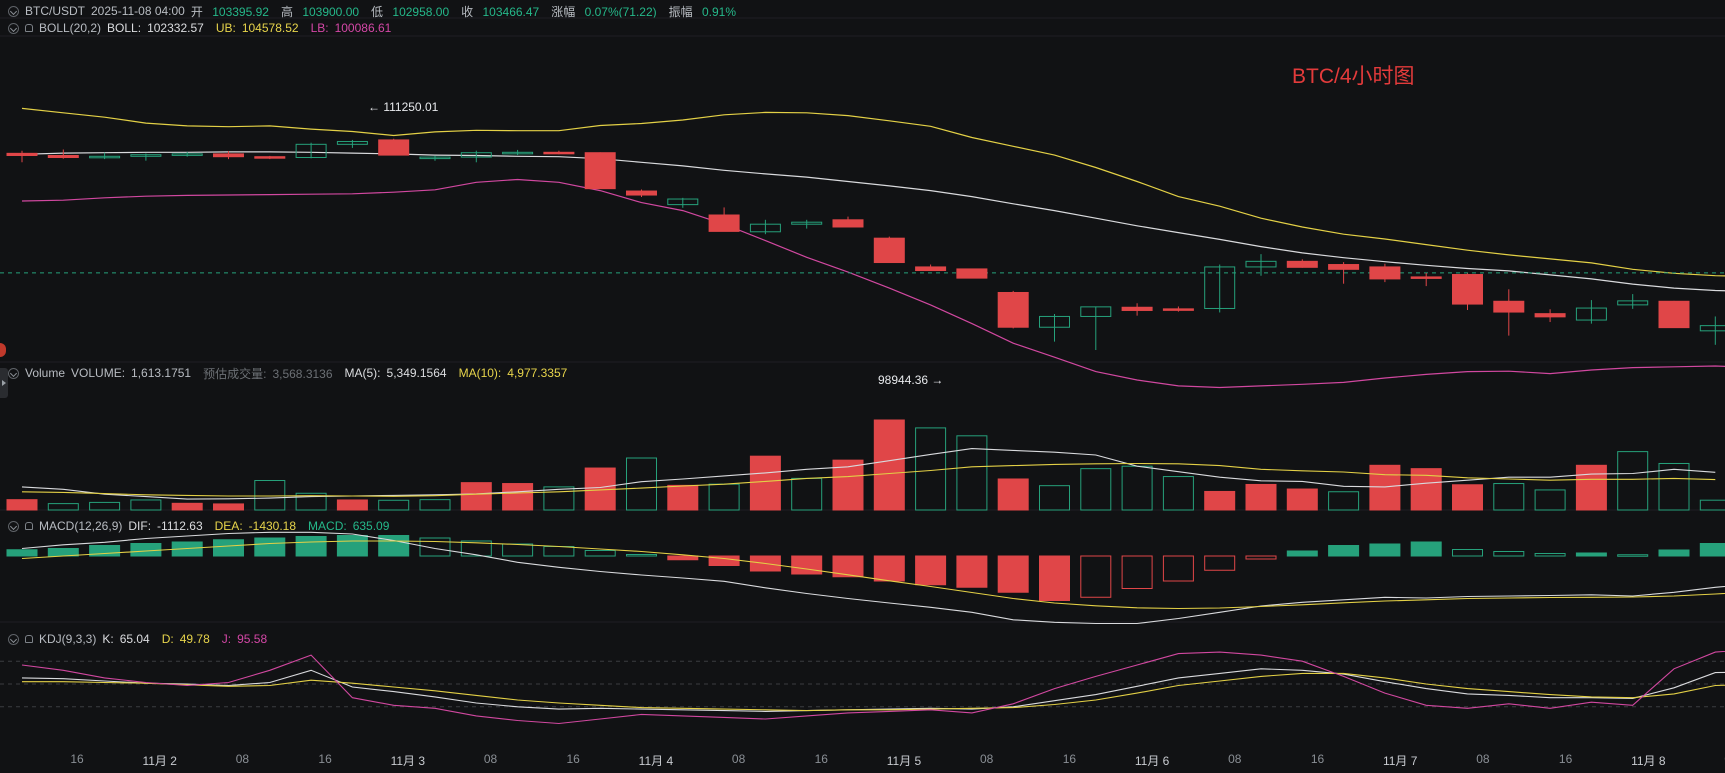 The width and height of the screenshot is (1725, 773). What do you see at coordinates (159, 761) in the screenshot?
I see `x-axis-day-label: 11月 2` at bounding box center [159, 761].